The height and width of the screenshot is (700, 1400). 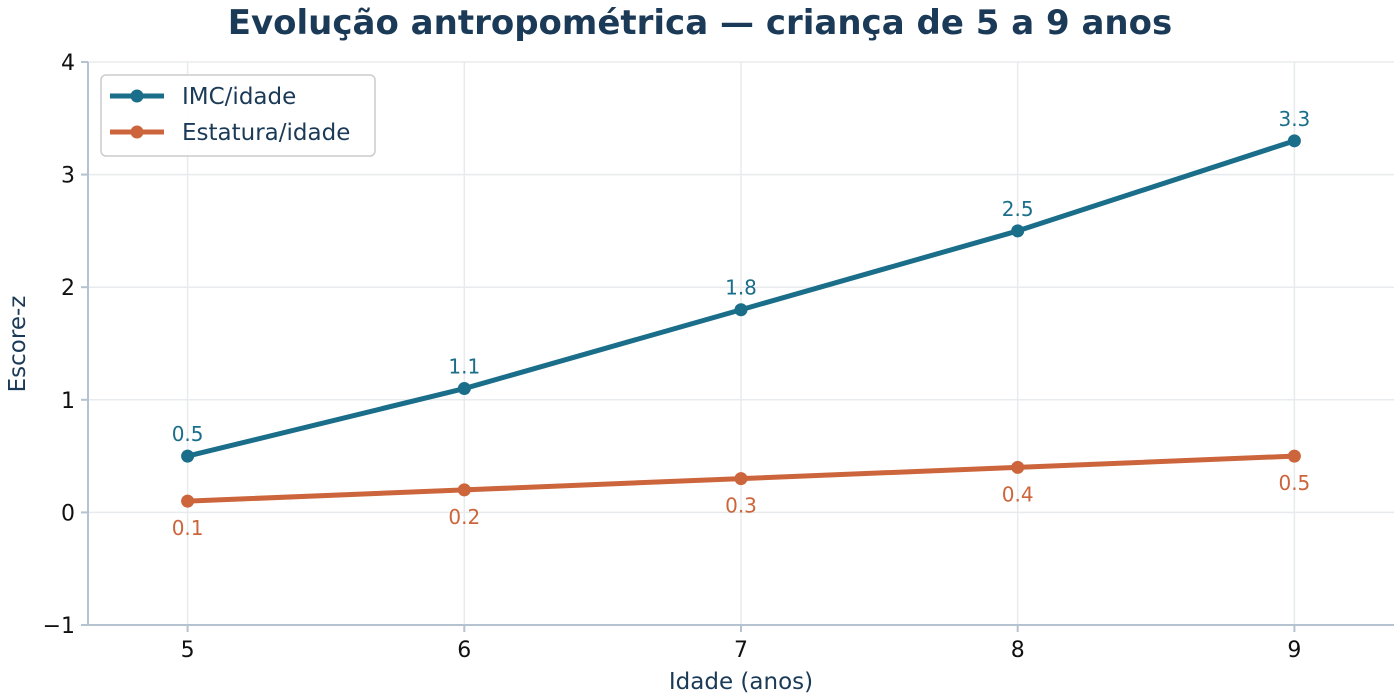 I want to click on y-tick-label: −1, so click(x=59, y=626).